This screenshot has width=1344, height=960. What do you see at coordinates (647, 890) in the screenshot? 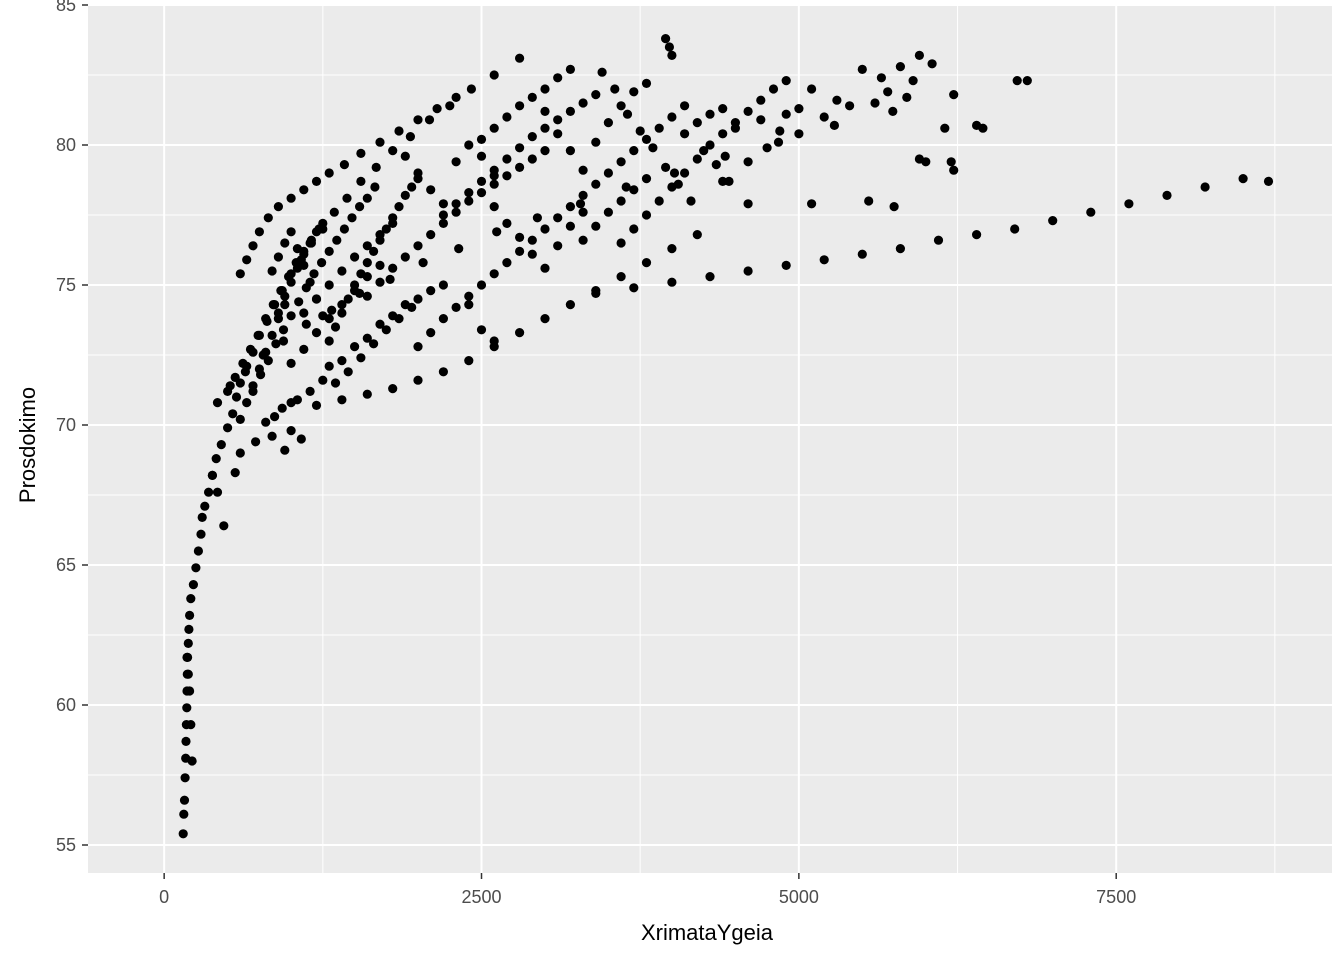
I see `x-axis: 0 2500 5000 7500` at bounding box center [647, 890].